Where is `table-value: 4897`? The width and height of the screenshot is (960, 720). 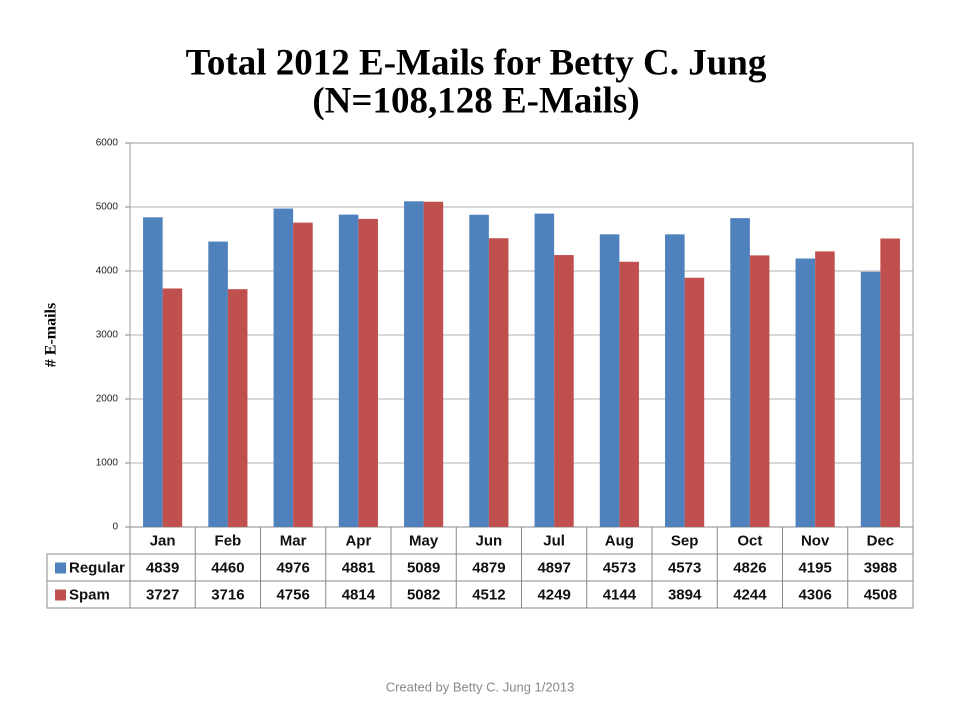
table-value: 4897 is located at coordinates (553, 567).